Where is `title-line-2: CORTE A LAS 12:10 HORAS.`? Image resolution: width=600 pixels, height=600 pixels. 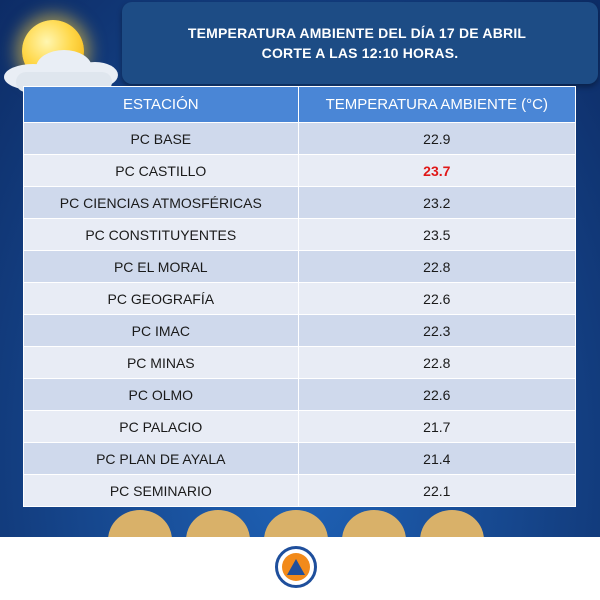
title-line-2: CORTE A LAS 12:10 HORAS. is located at coordinates (360, 53).